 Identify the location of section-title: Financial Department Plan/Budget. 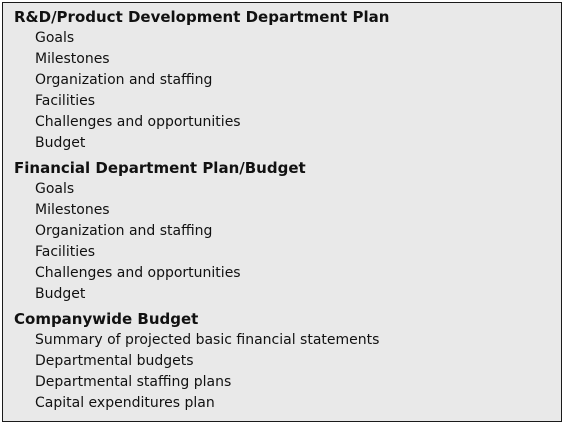
(160, 168).